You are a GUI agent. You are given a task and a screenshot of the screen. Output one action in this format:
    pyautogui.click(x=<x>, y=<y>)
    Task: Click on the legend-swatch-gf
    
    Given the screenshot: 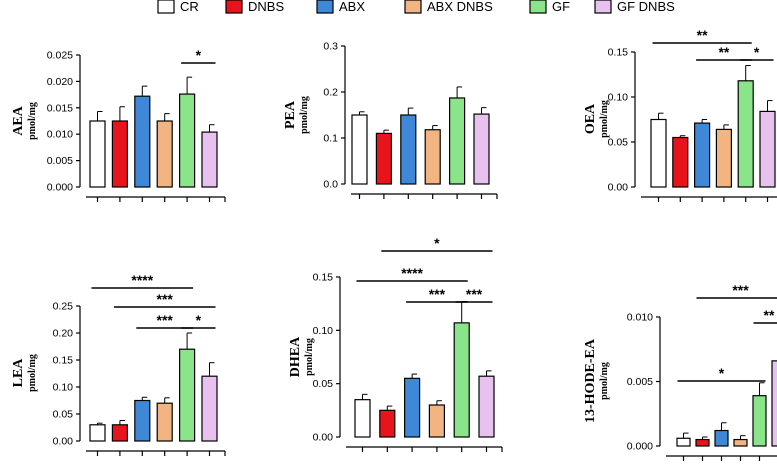 What is the action you would take?
    pyautogui.click(x=538, y=7)
    